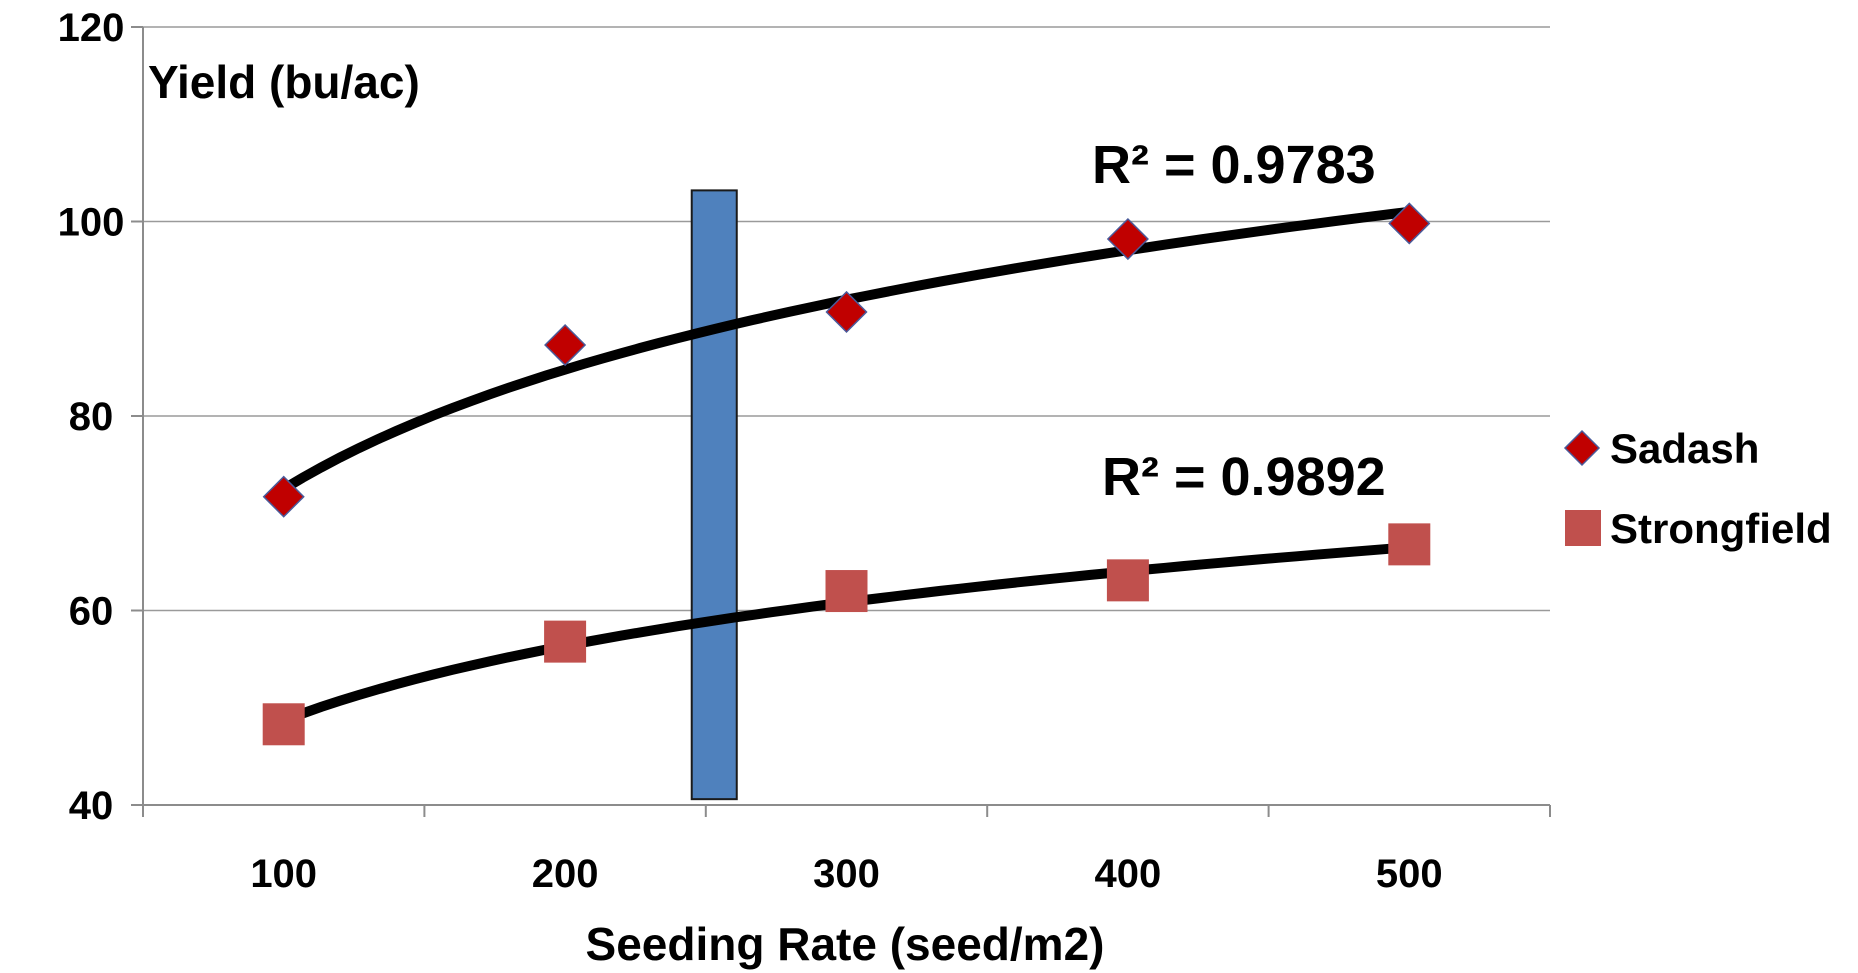 The width and height of the screenshot is (1858, 973). Describe the element at coordinates (1721, 528) in the screenshot. I see `legend-label-strongfield: Strongfield` at that location.